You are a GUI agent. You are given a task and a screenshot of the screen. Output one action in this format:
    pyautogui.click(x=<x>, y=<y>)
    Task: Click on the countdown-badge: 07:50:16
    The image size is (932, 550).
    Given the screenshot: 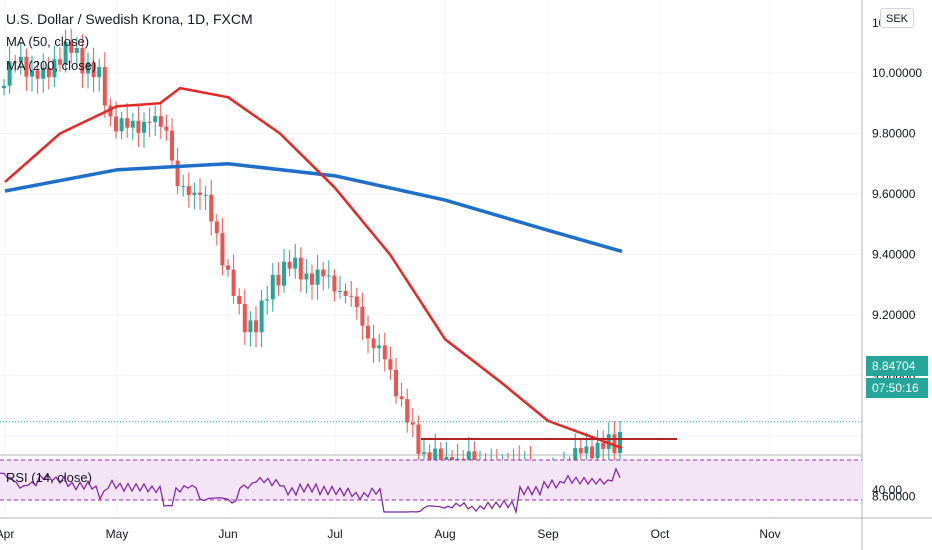 What is the action you would take?
    pyautogui.click(x=897, y=388)
    